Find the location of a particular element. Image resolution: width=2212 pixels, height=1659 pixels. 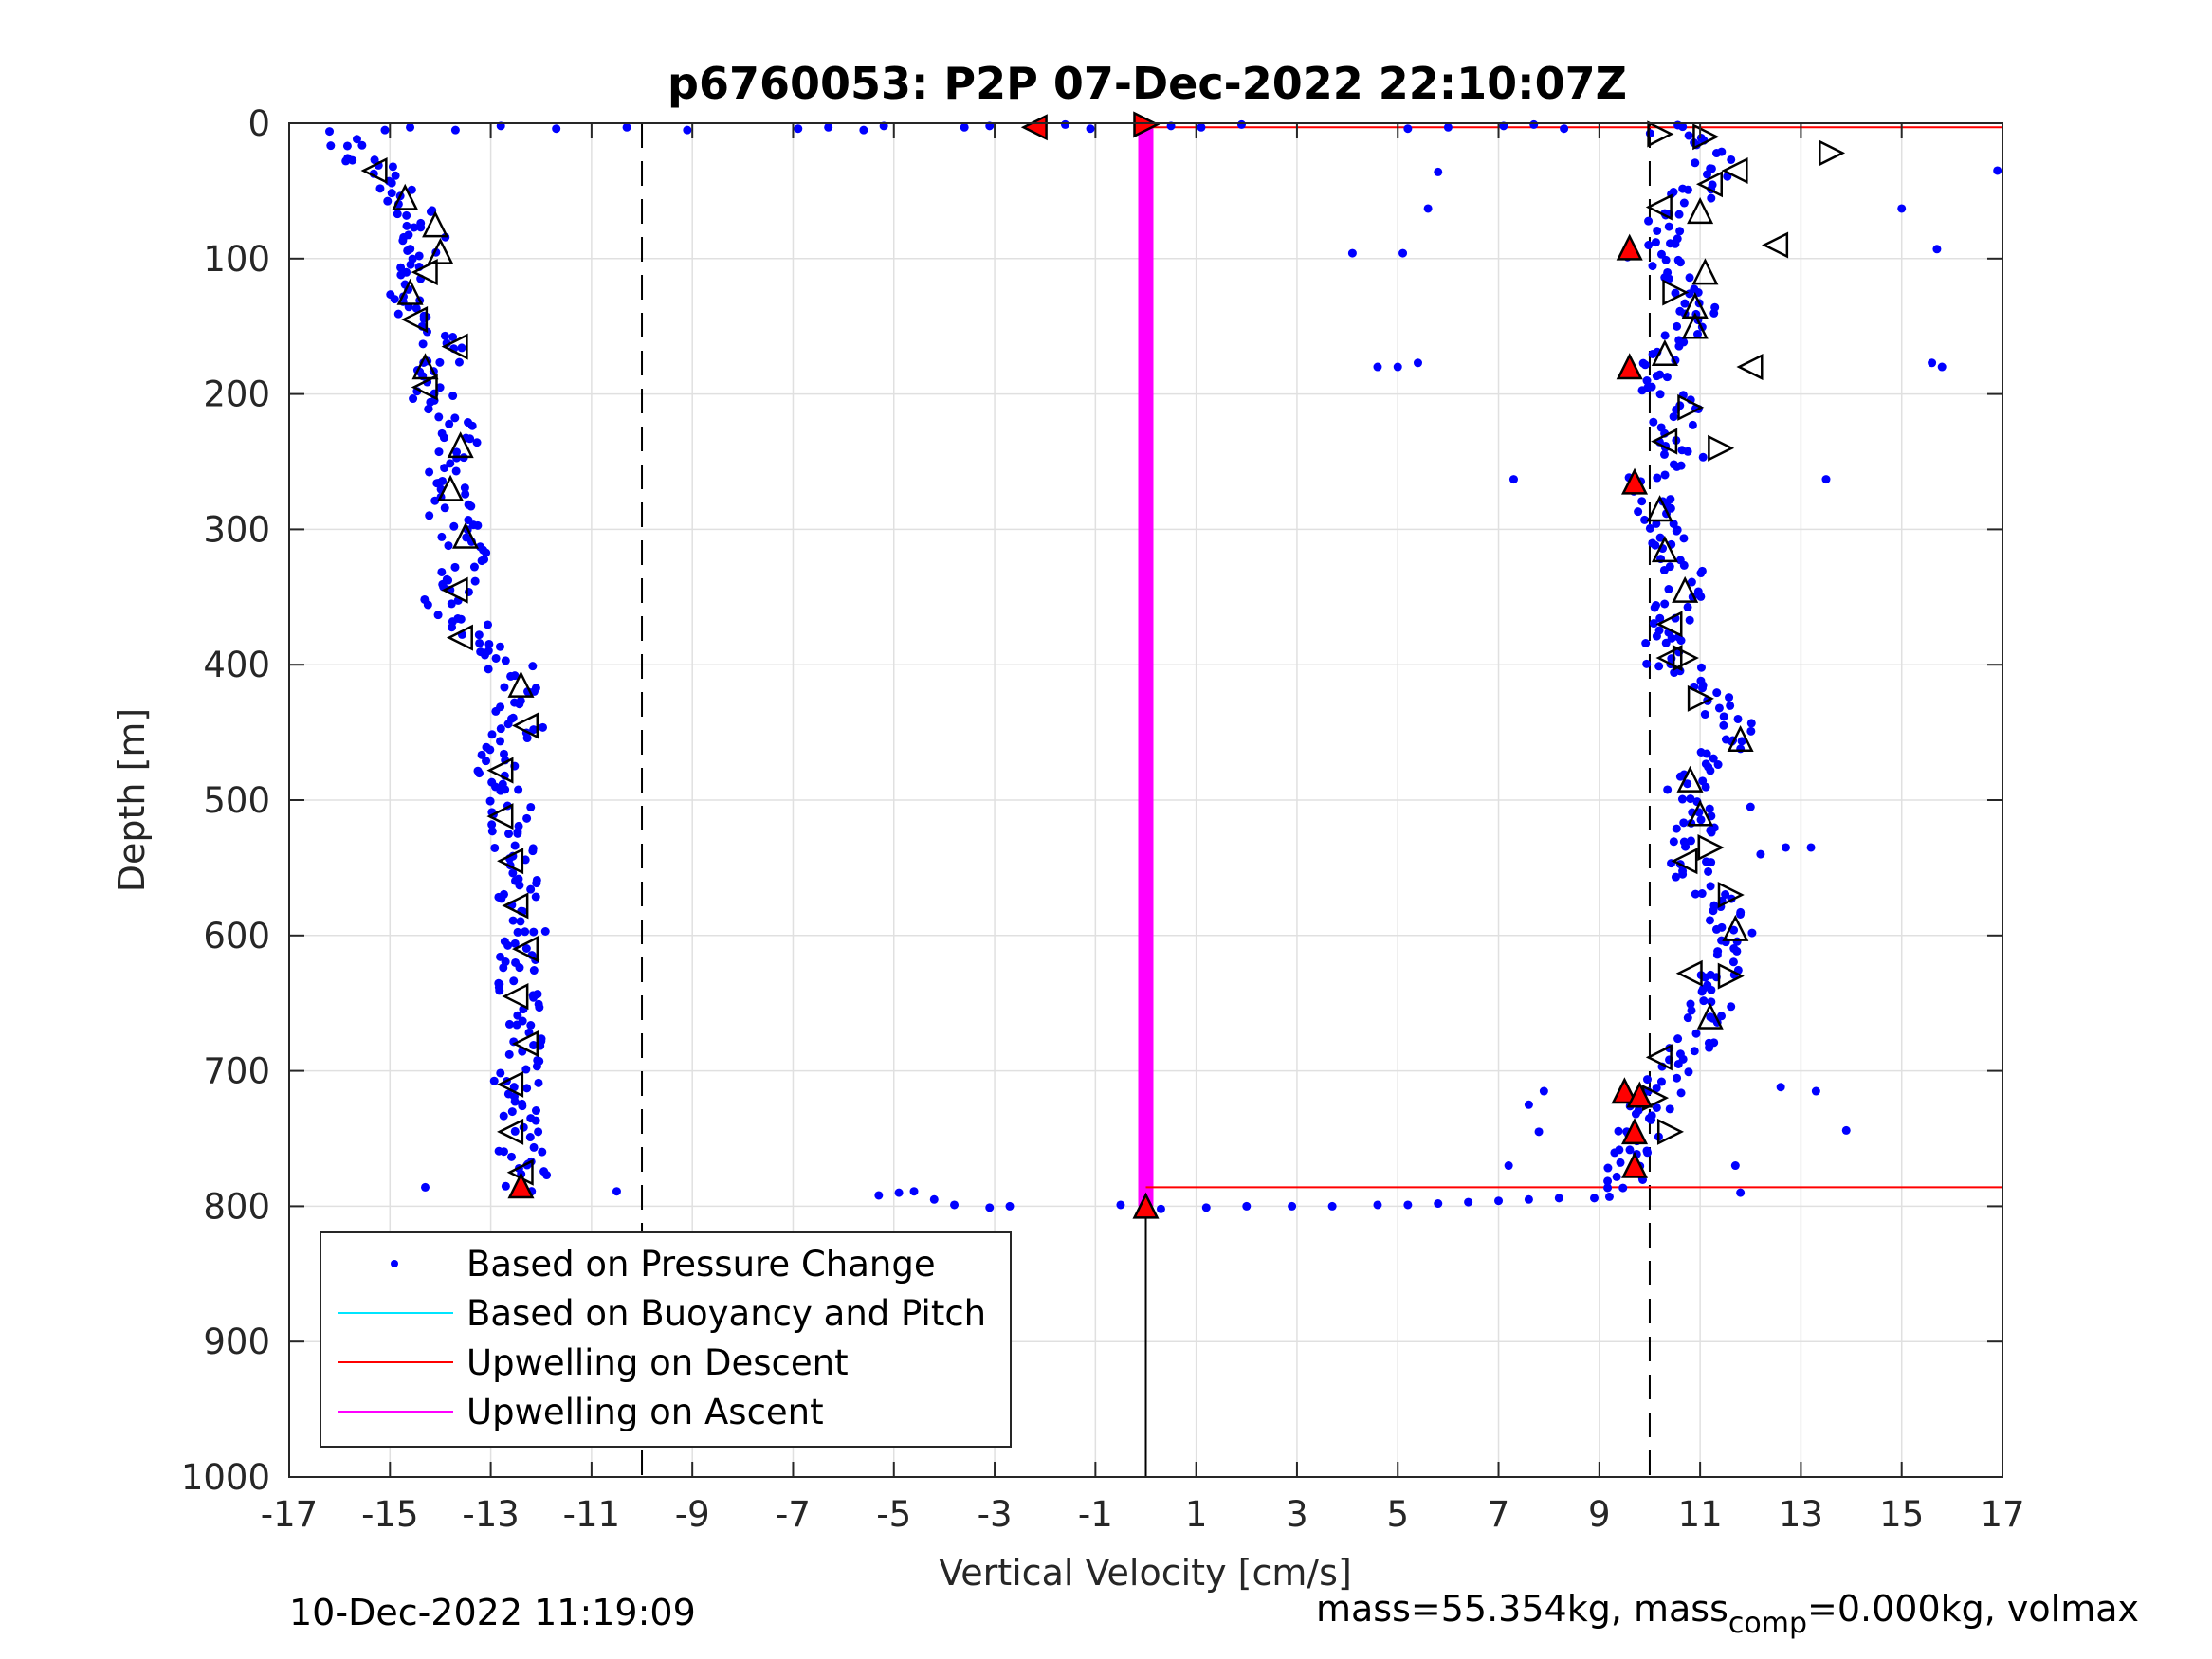

y-tick-label: 400 is located at coordinates (236, 665).